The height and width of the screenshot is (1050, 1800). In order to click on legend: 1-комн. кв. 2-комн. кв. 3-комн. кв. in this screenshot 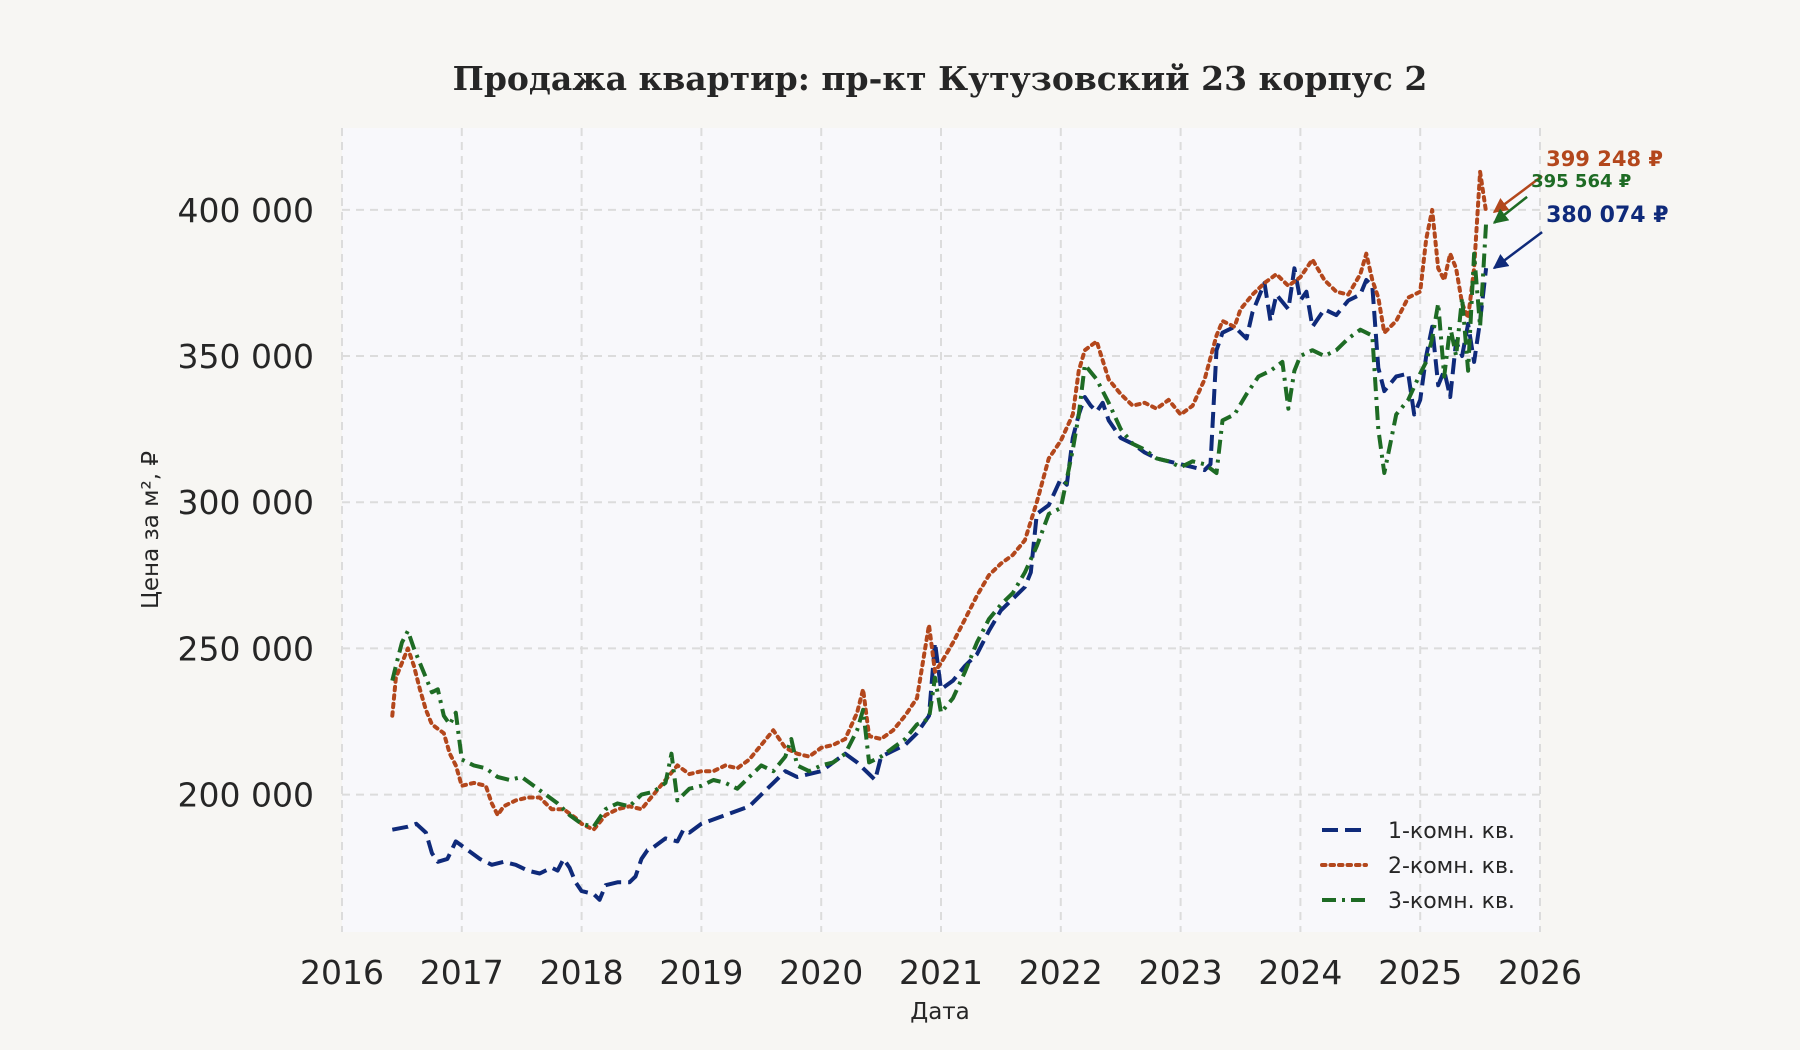, I will do `click(1417, 866)`.